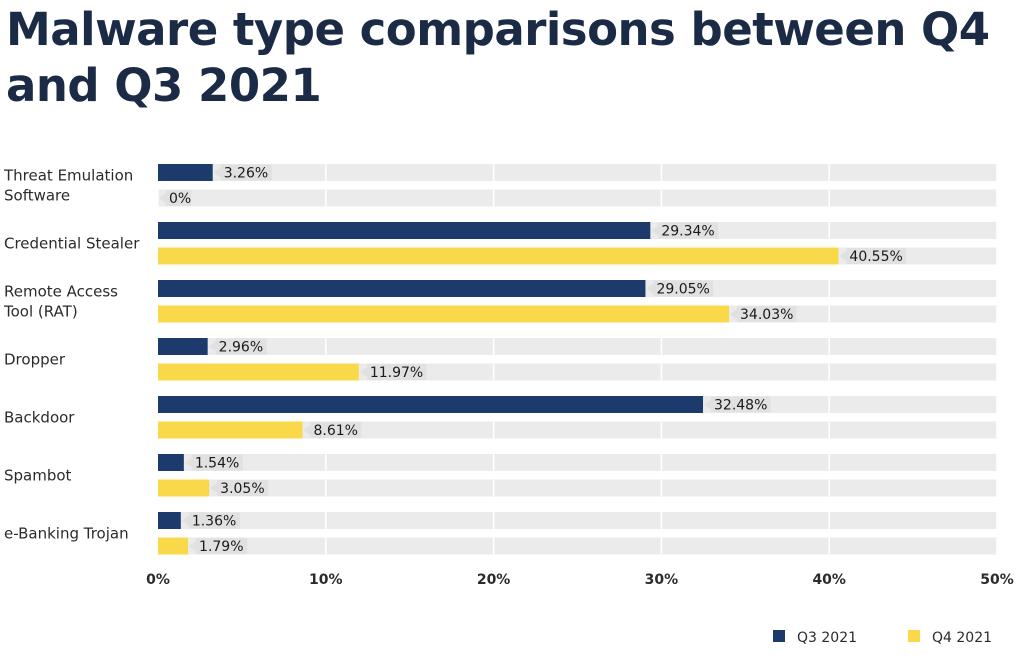 The height and width of the screenshot is (663, 1024). What do you see at coordinates (38, 475) in the screenshot?
I see `category-label: Spambot` at bounding box center [38, 475].